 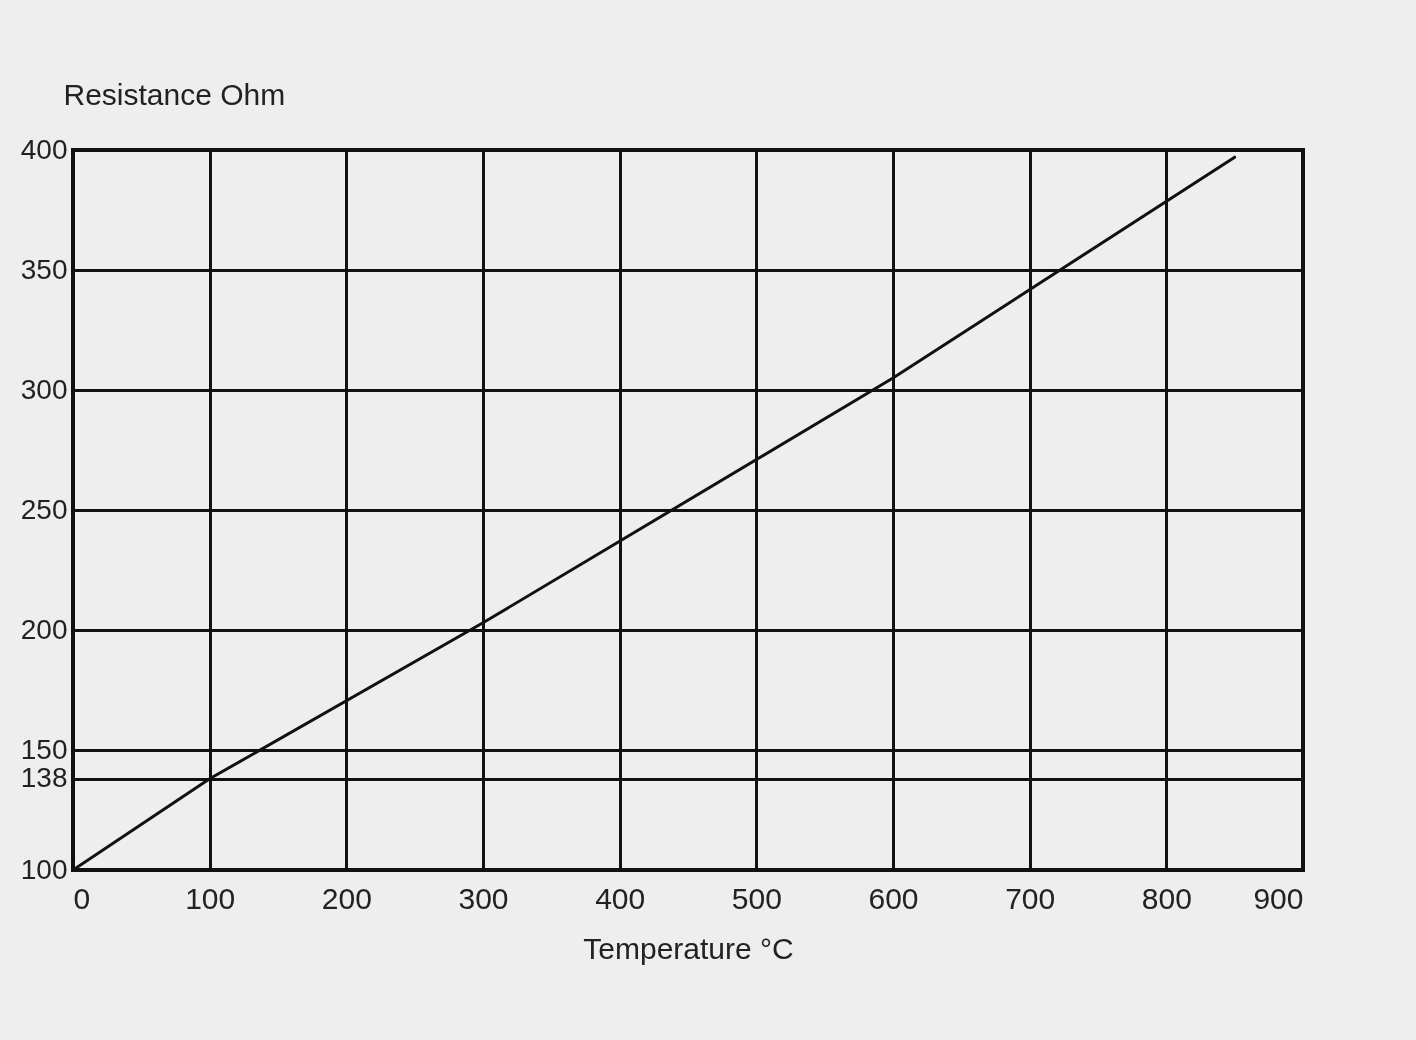 What do you see at coordinates (44, 749) in the screenshot?
I see `y-tick-label: 150` at bounding box center [44, 749].